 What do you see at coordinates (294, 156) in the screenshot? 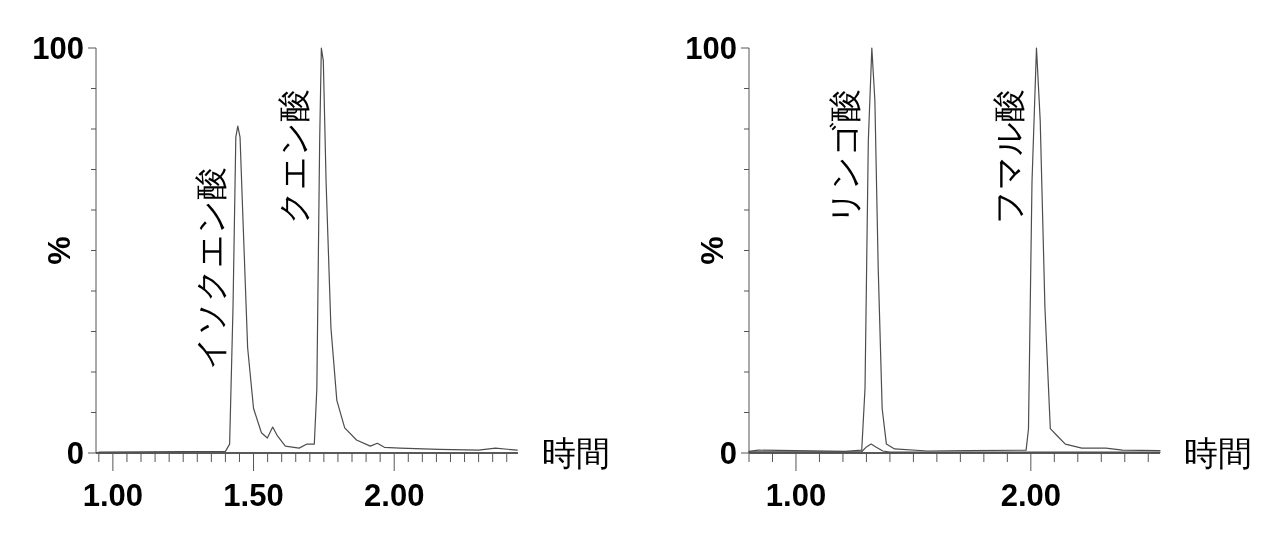
I see `annotation: クエン酸` at bounding box center [294, 156].